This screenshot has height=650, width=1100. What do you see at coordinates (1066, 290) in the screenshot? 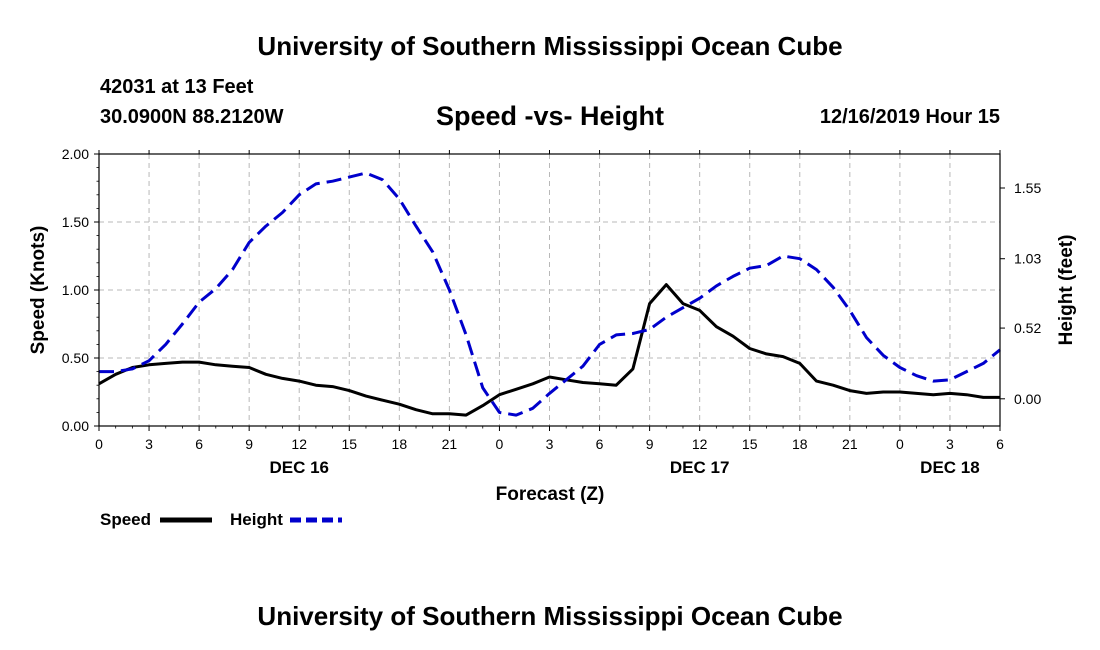
I see `y-axis-right-title: Height (feet)` at bounding box center [1066, 290].